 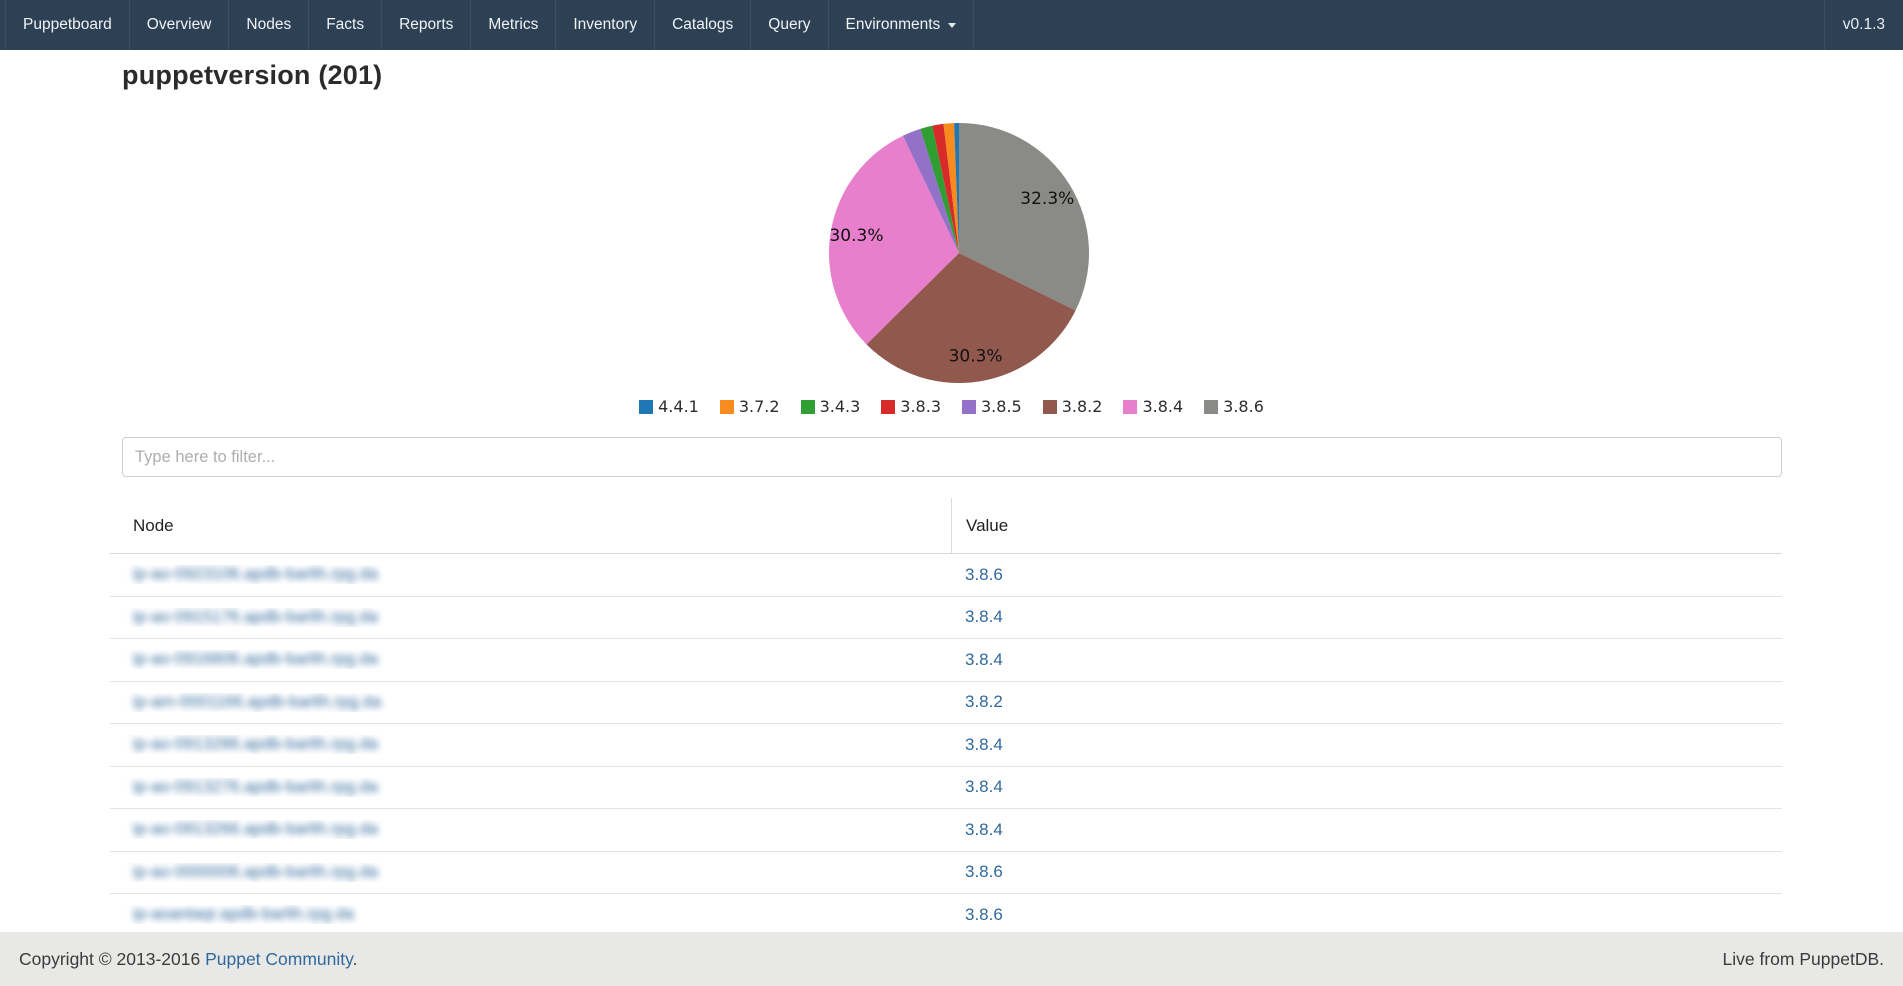 What do you see at coordinates (255, 871) in the screenshot?
I see `node-link: ip-ao-0000006.apdb-barlih.rpg.da` at bounding box center [255, 871].